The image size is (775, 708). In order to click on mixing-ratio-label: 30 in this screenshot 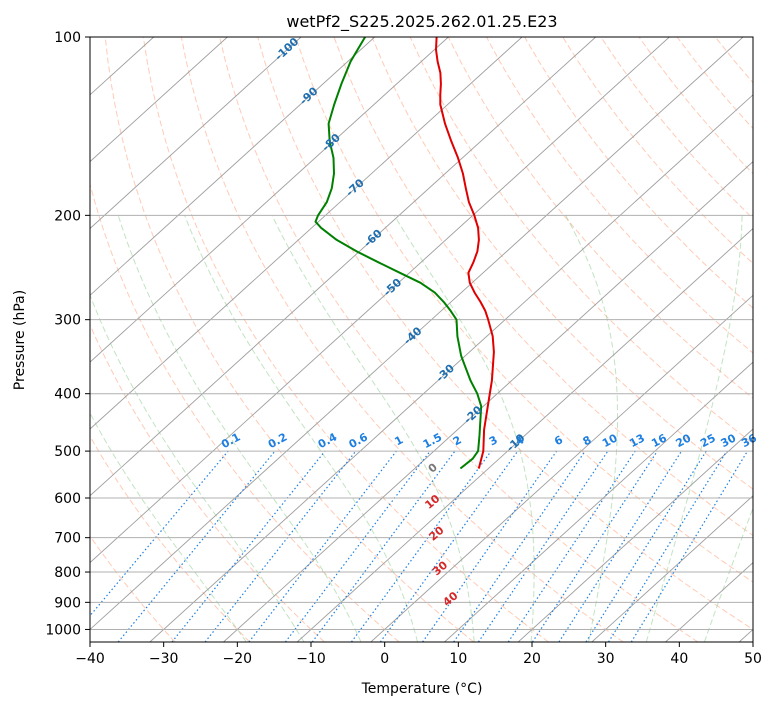, I will do `click(729, 440)`.